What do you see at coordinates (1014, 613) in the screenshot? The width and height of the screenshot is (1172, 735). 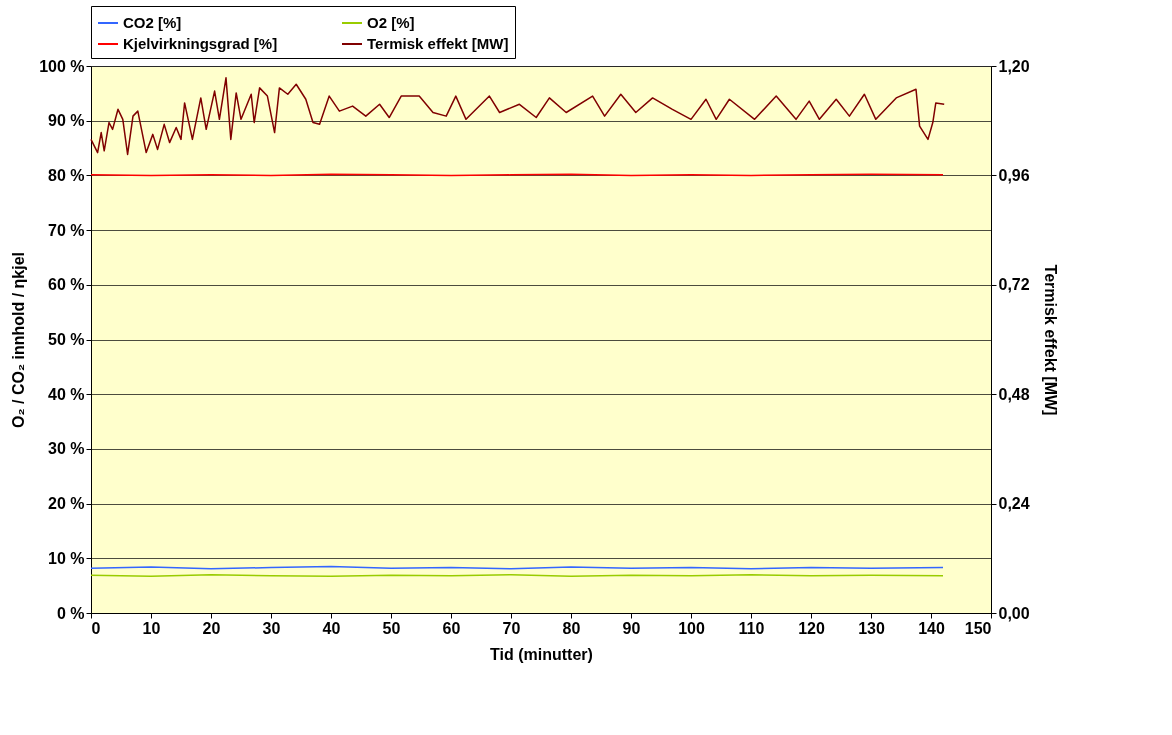 I see `y2-tick-label: 0,00` at bounding box center [1014, 613].